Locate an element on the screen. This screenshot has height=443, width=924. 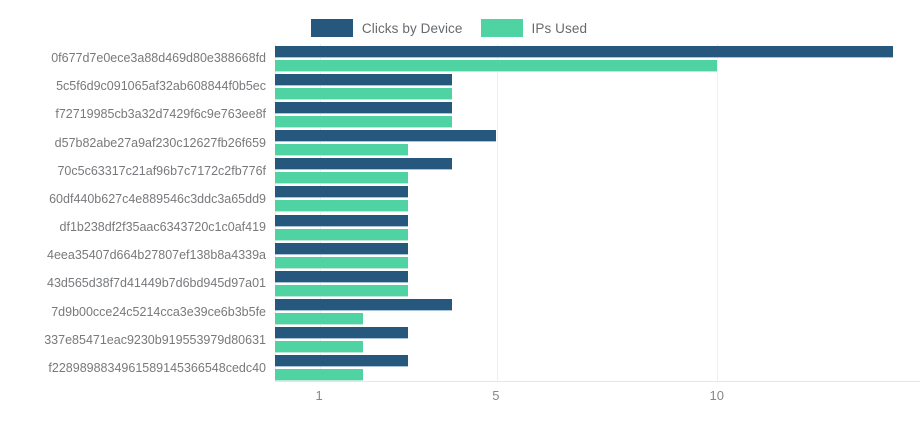
category-label: d57b82abe27a9af230c12627fb26f659 is located at coordinates (160, 142).